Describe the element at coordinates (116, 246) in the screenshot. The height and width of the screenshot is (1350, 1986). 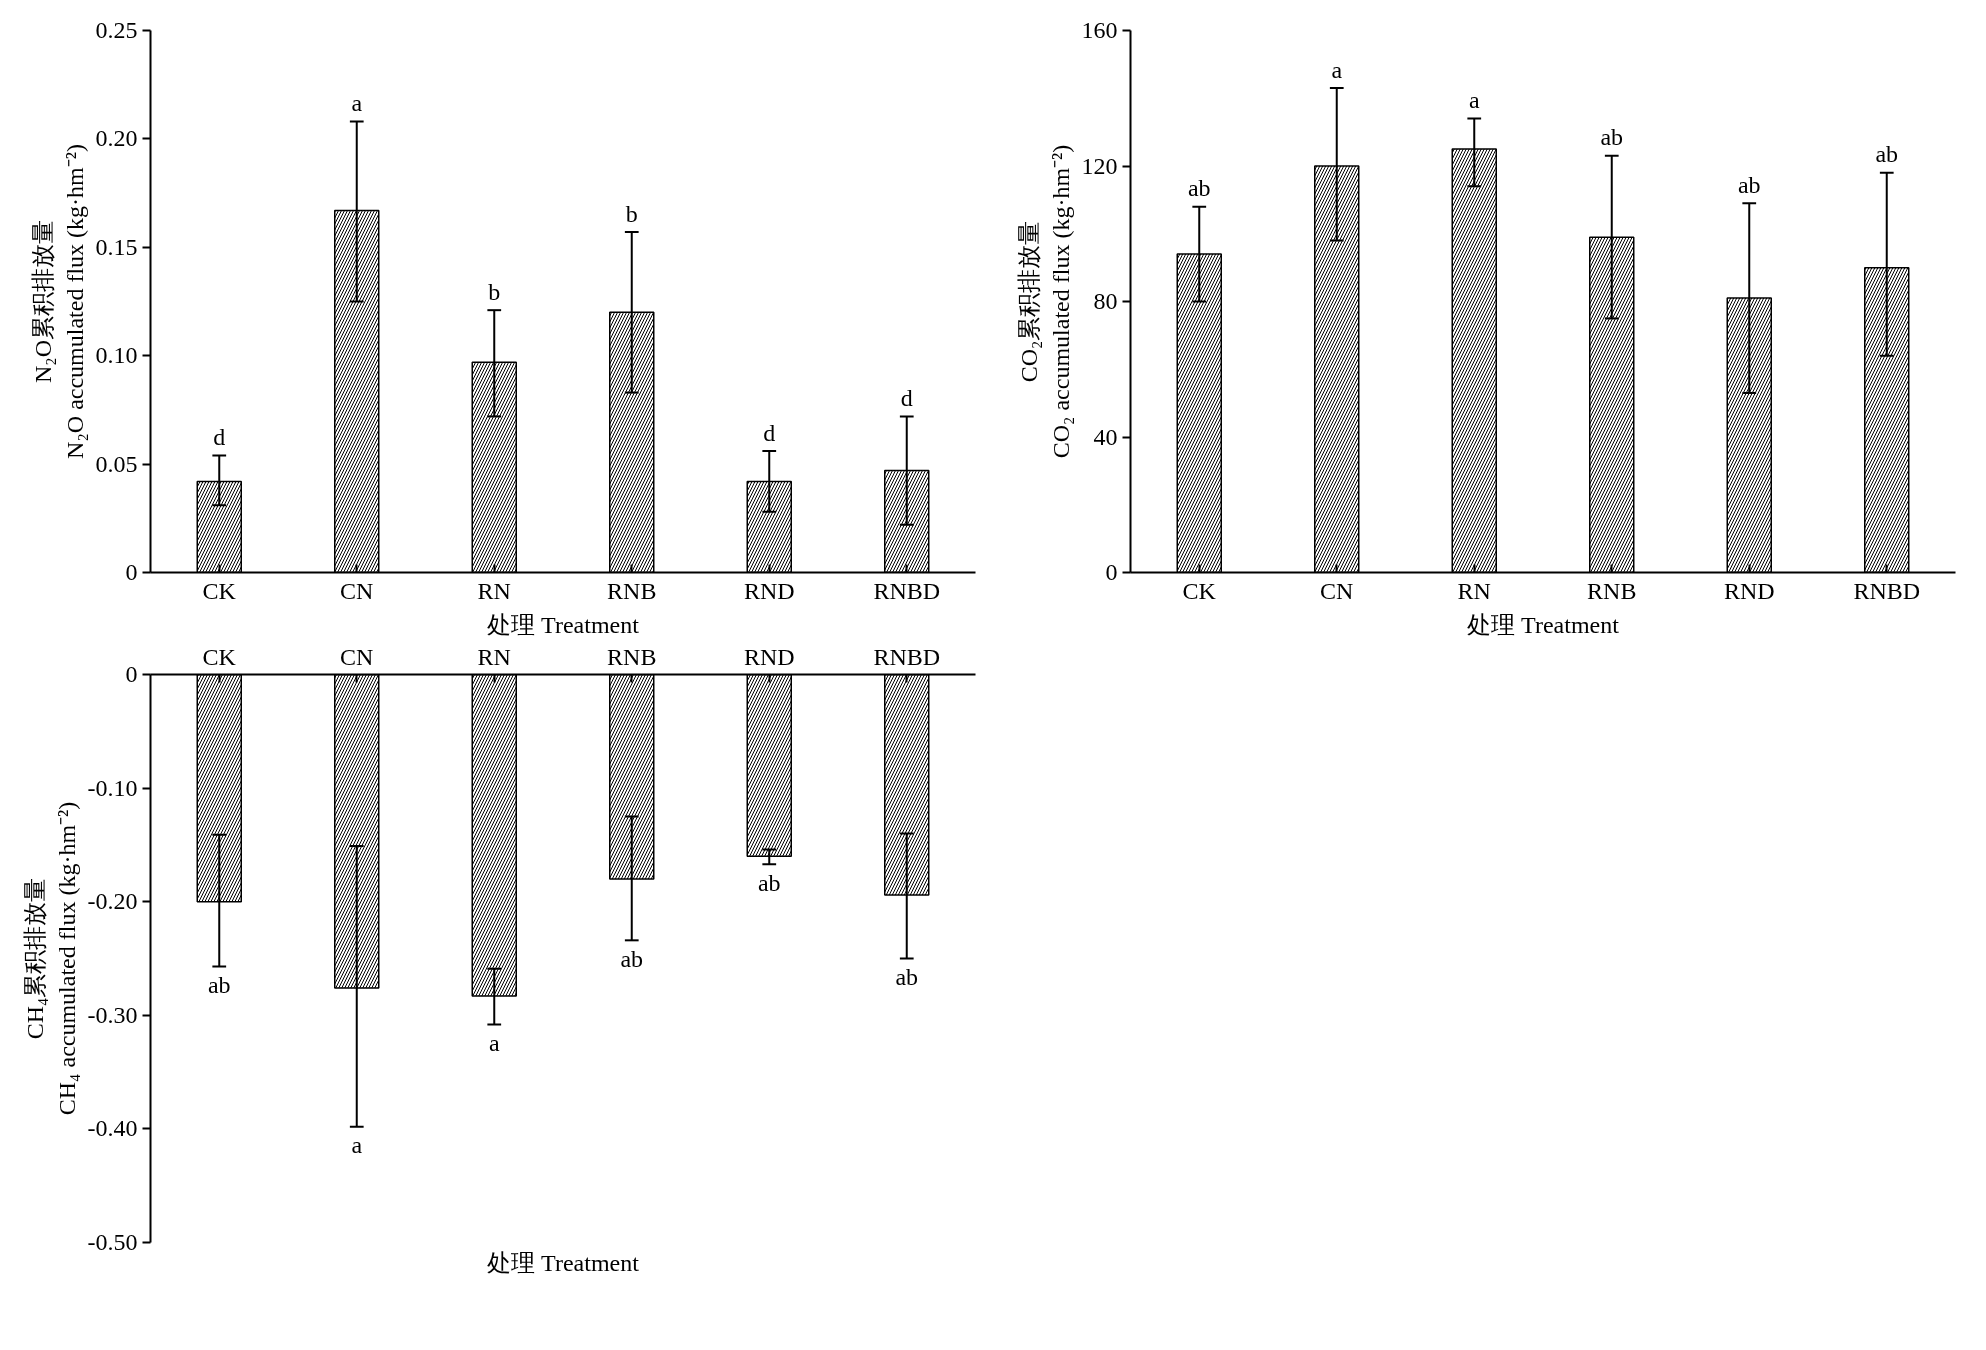
I see `y-tick-label: 0.15` at that location.